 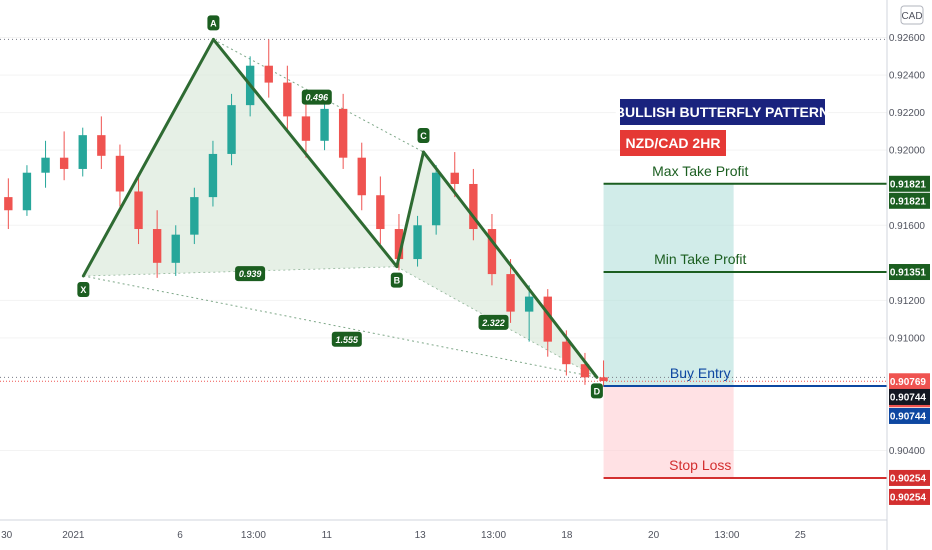 I want to click on y-tick-label: 0.91600, so click(x=907, y=226).